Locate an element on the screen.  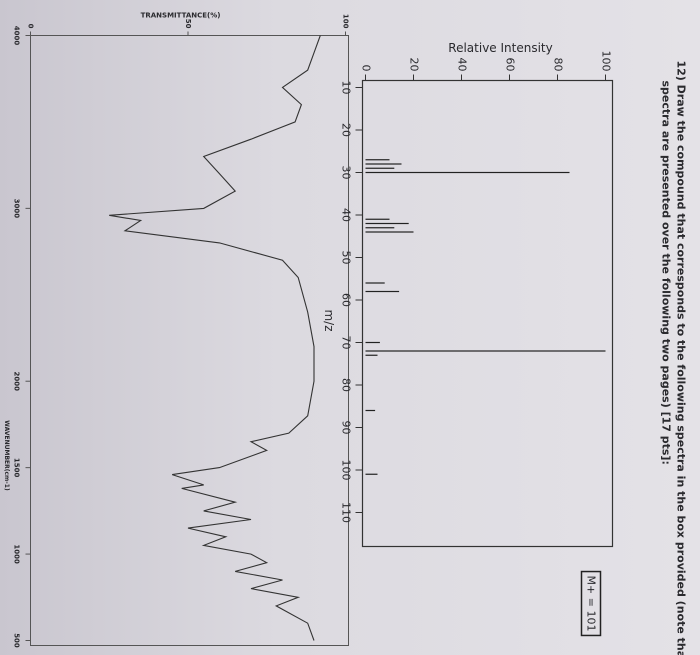
x-axis-label: m/z is located at coordinates (329, 320).